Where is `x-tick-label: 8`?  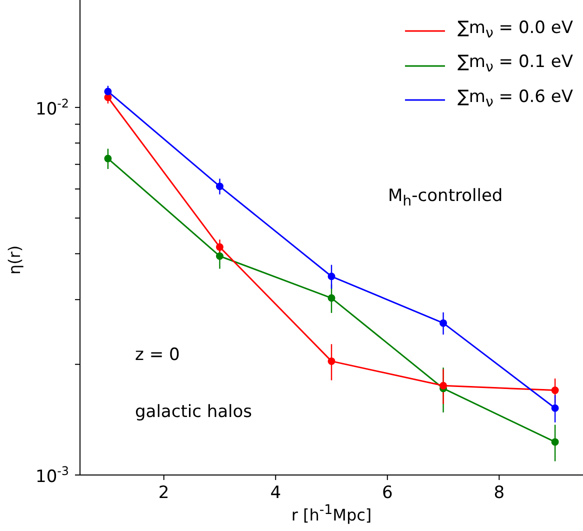 x-tick-label: 8 is located at coordinates (499, 493).